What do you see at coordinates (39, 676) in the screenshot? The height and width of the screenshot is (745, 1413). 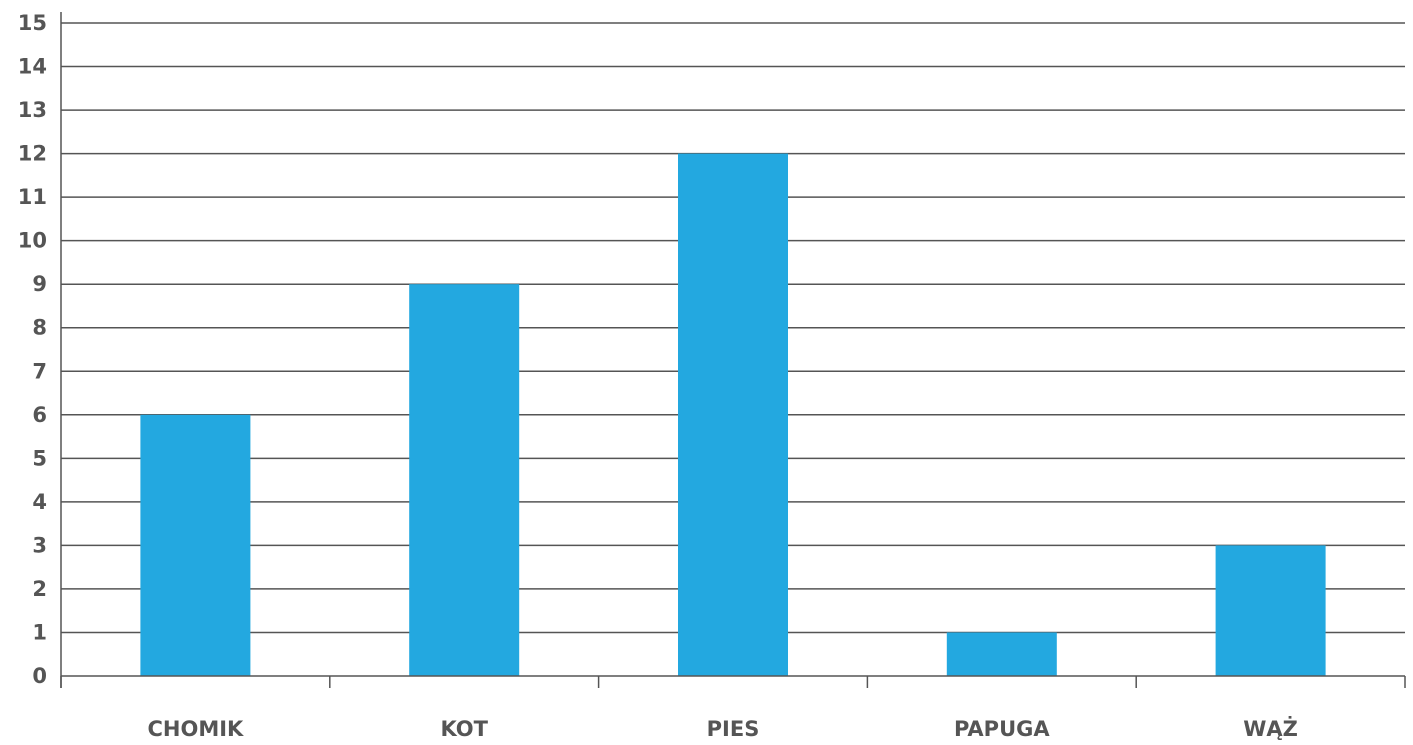 I see `y-tick-label: 0` at bounding box center [39, 676].